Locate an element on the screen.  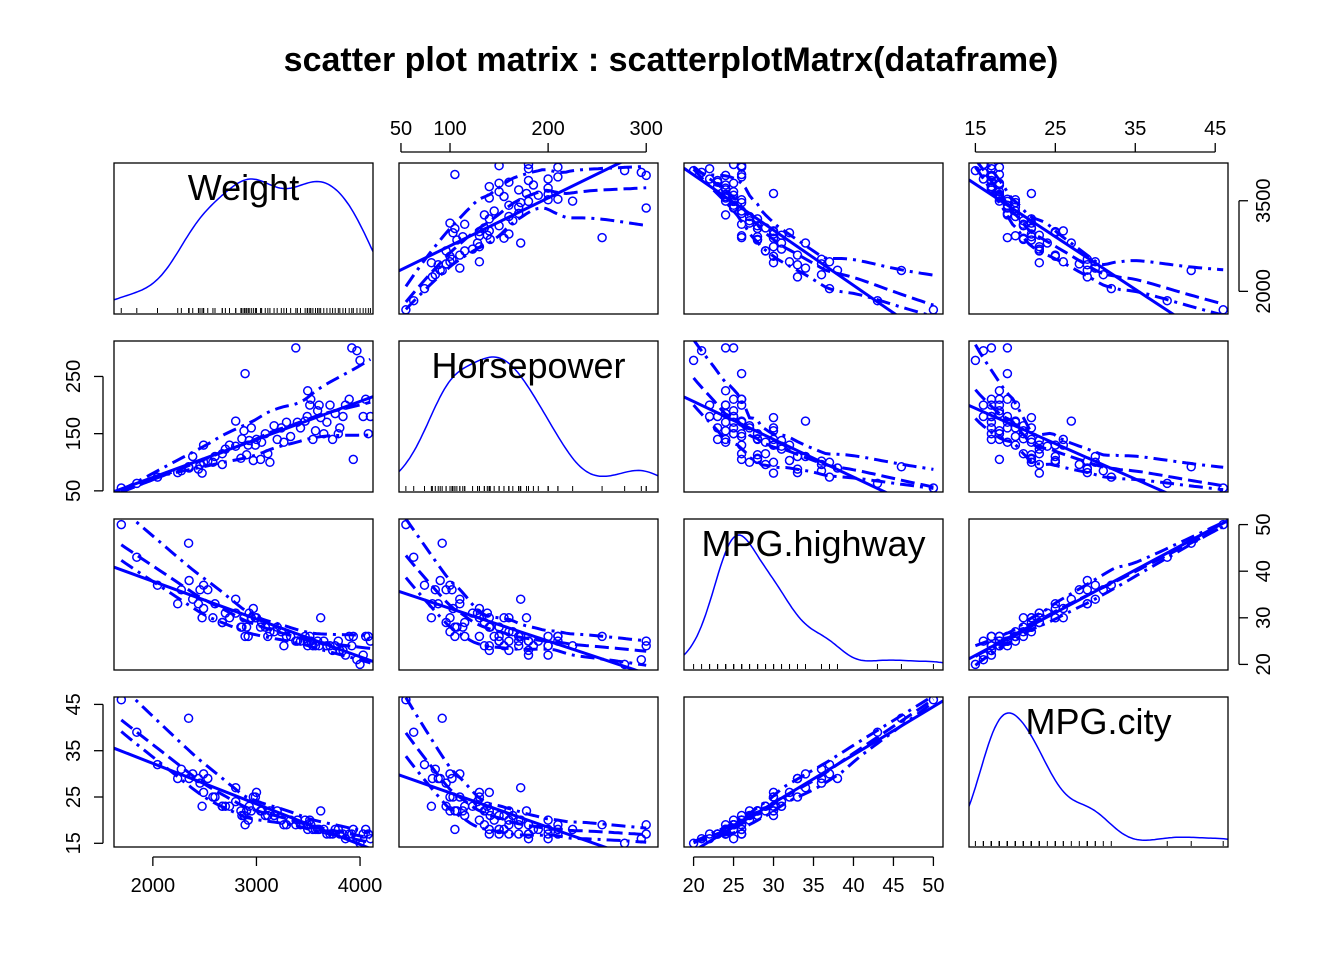
axis-Horsepower: 50 100 200 300 is located at coordinates (526, 135).